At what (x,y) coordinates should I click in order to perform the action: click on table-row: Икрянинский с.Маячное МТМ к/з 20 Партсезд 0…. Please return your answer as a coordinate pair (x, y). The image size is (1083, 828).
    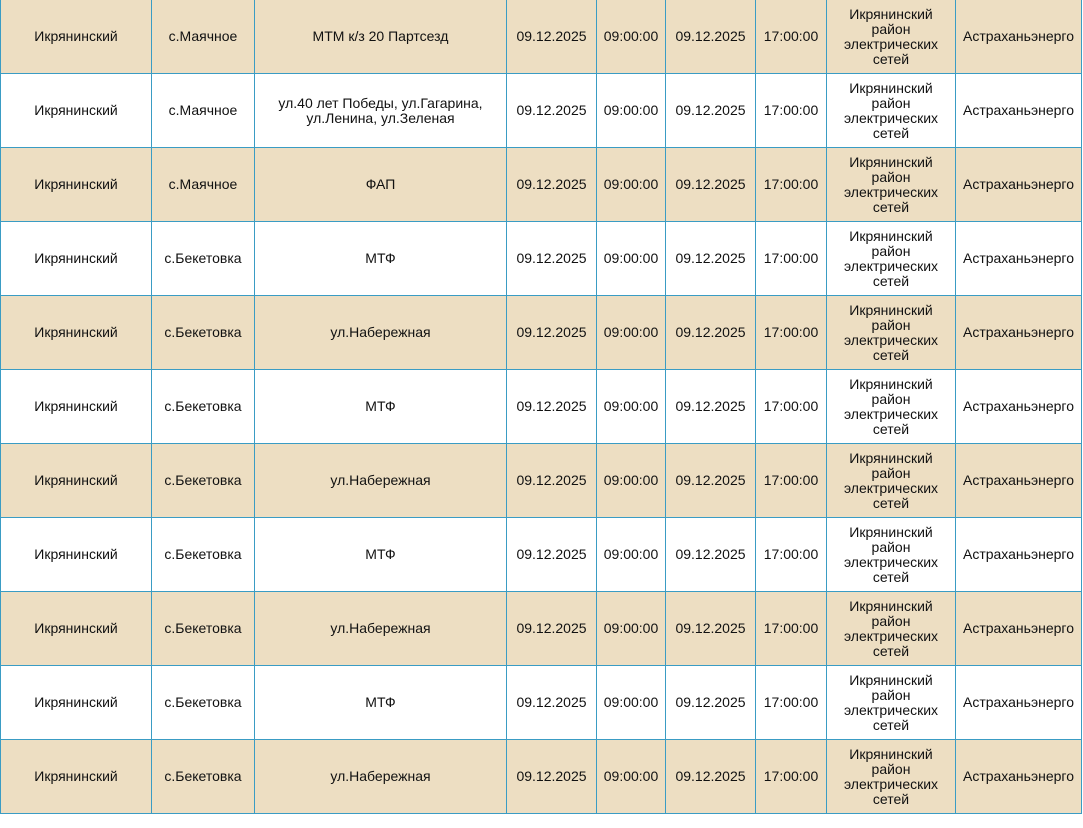
    Looking at the image, I should click on (541, 37).